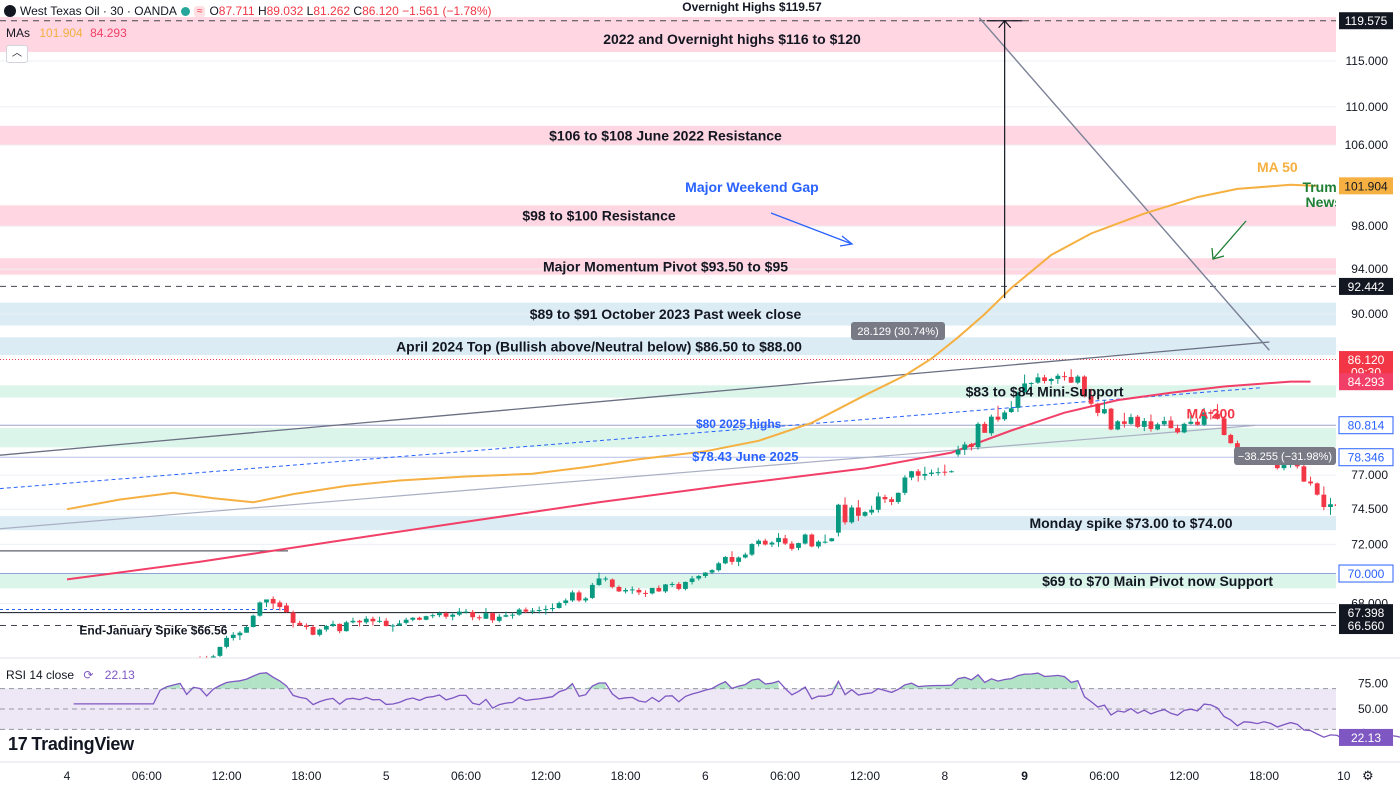 Image resolution: width=1400 pixels, height=788 pixels. What do you see at coordinates (1373, 709) in the screenshot?
I see `rsi-tick-label: 50.00` at bounding box center [1373, 709].